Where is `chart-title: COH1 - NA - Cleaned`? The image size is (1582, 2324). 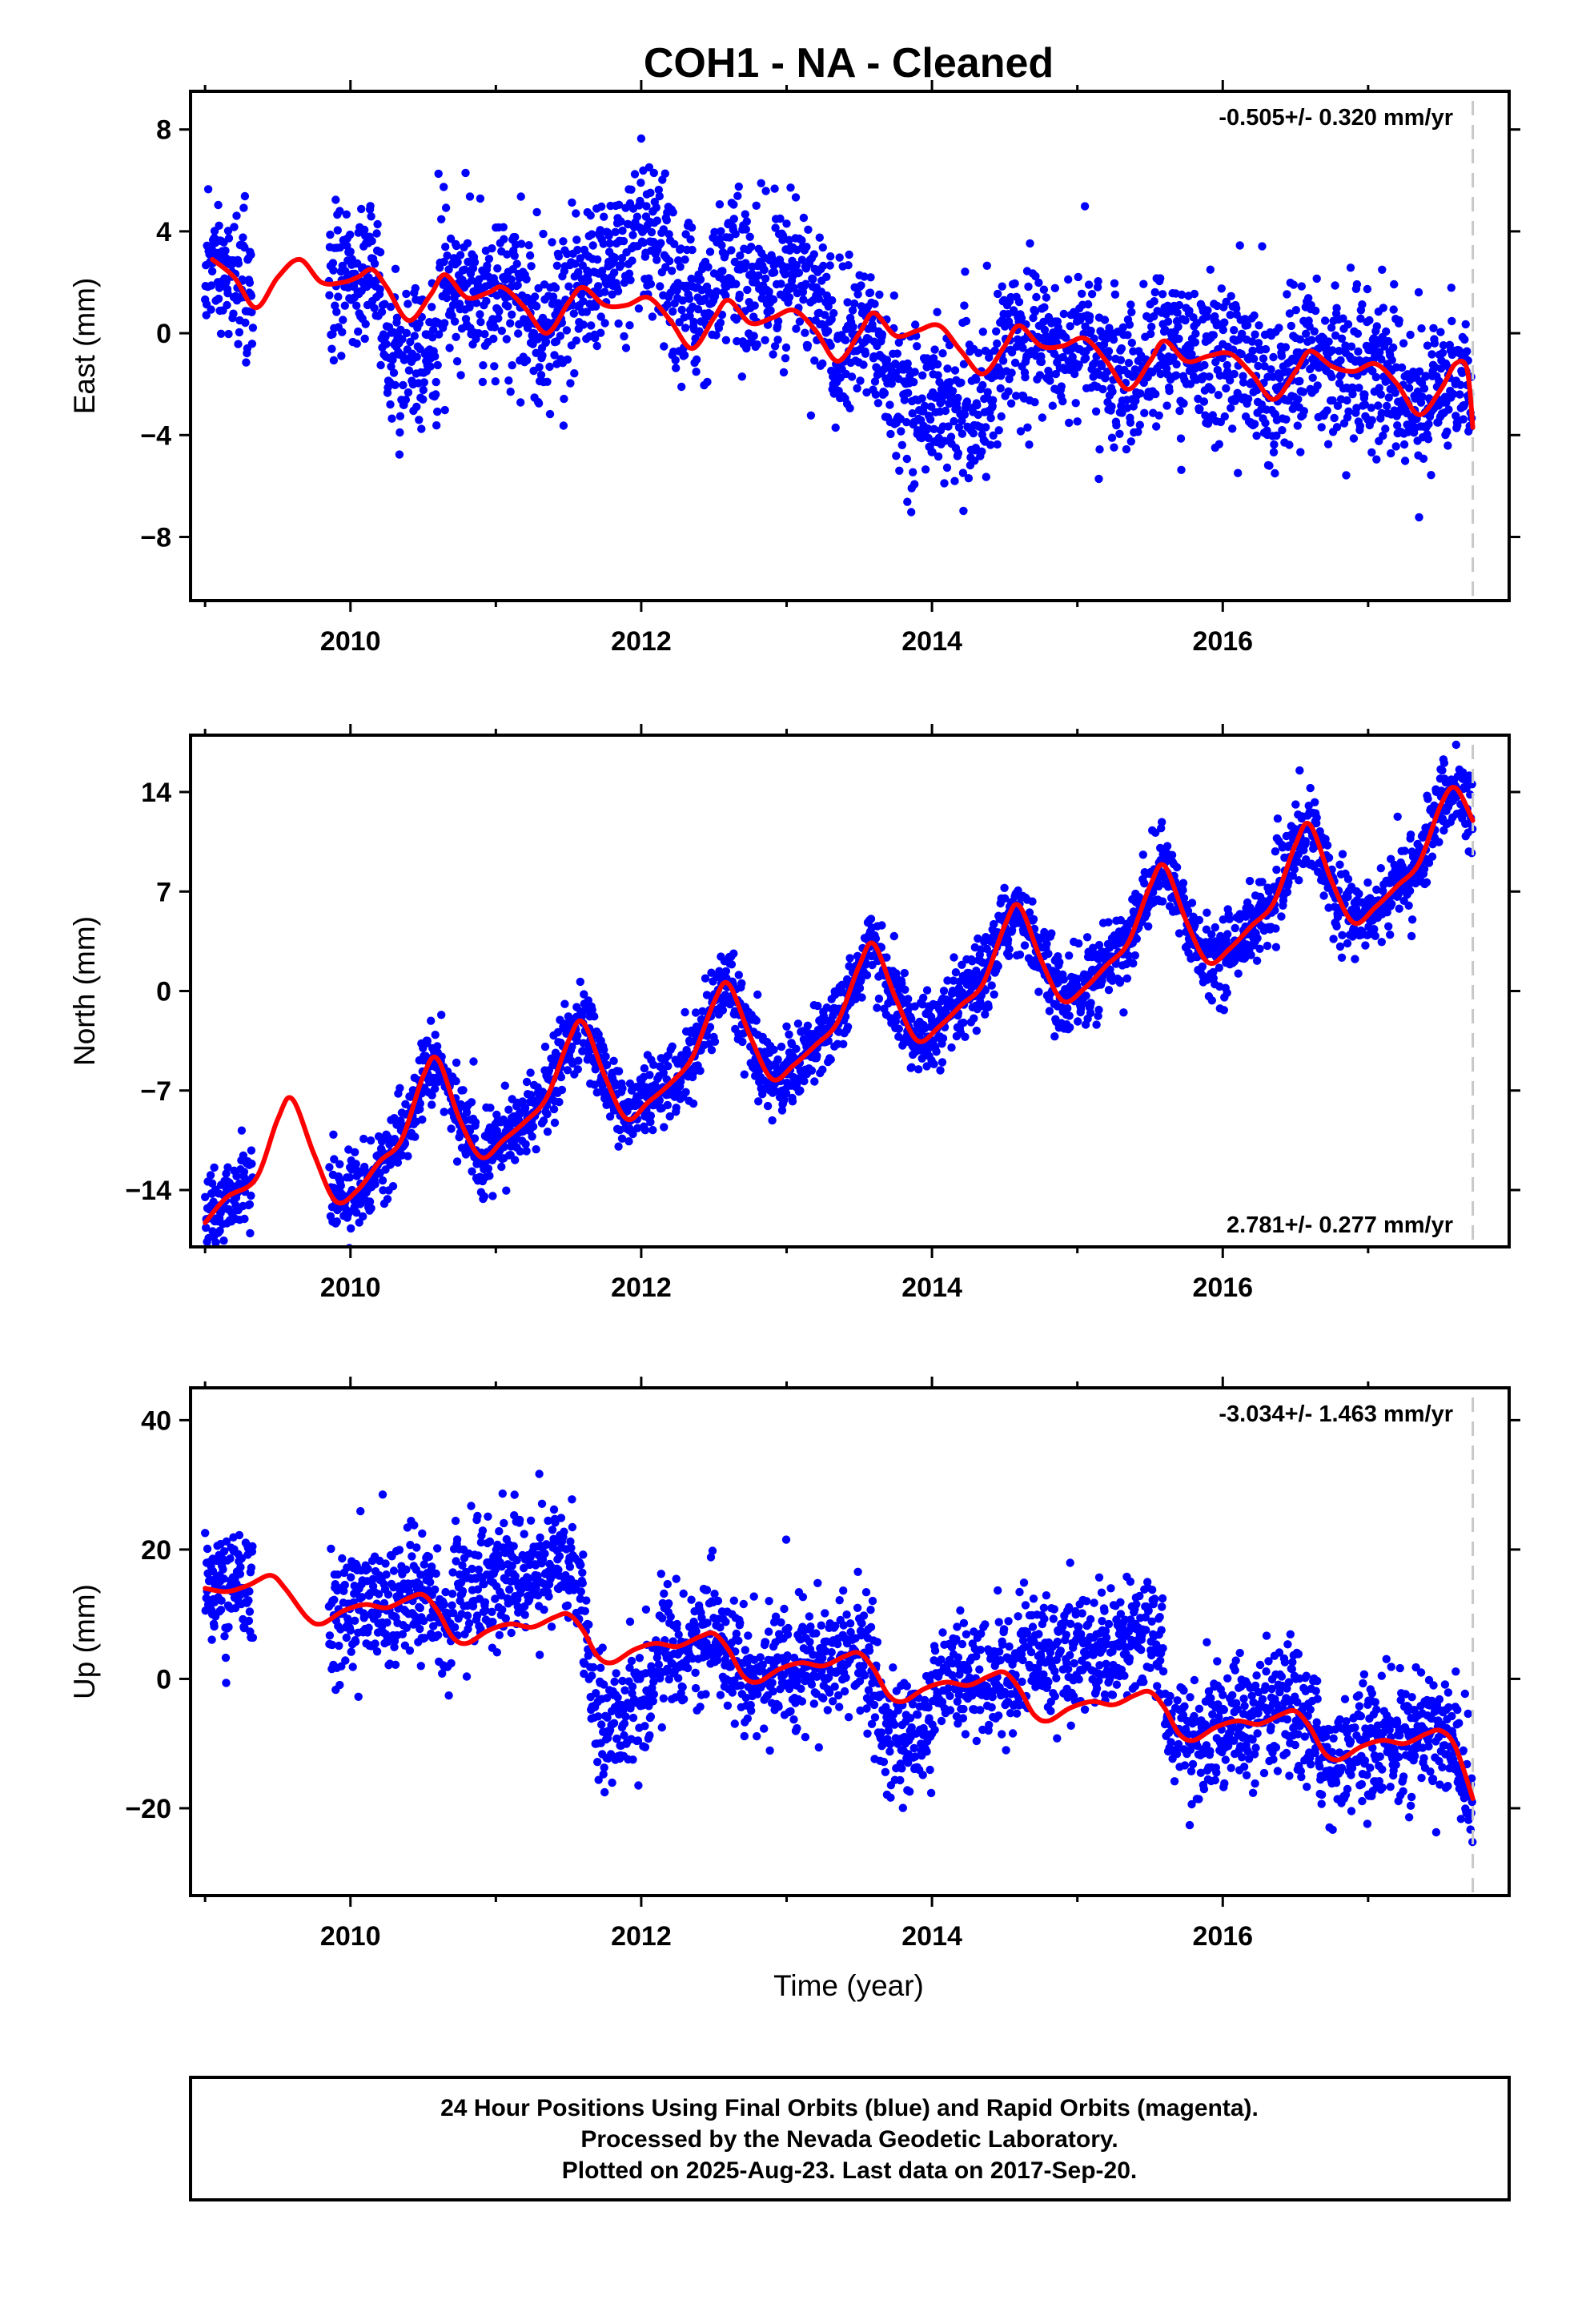 chart-title: COH1 - NA - Cleaned is located at coordinates (849, 63).